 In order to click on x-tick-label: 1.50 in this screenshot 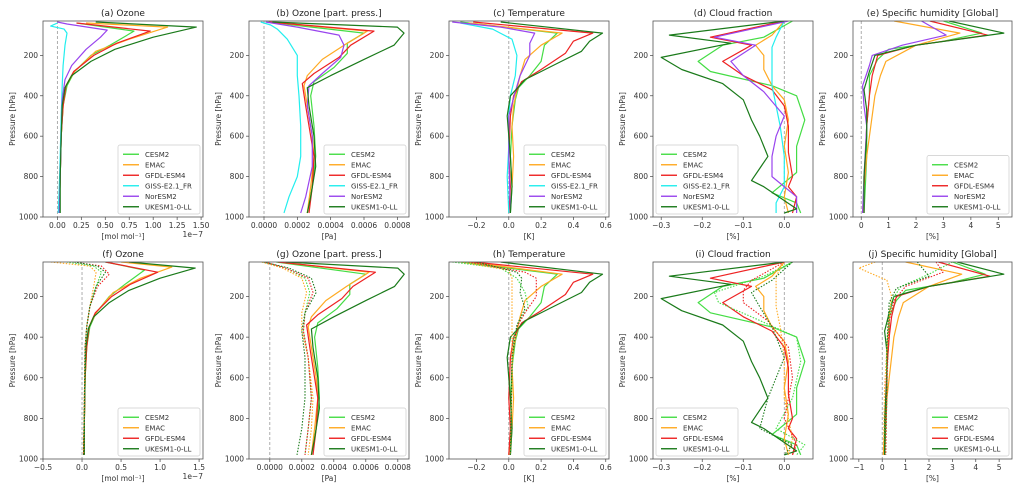, I will do `click(201, 225)`.